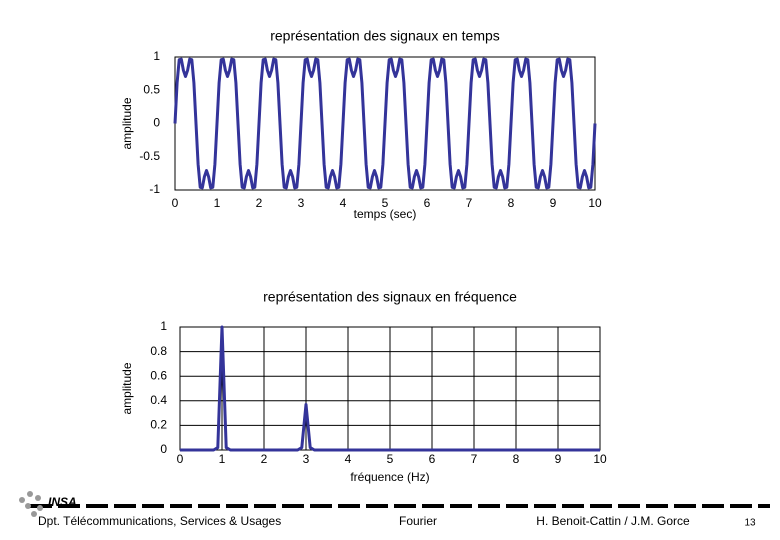  I want to click on y-tick-label: 0.4, so click(158, 400).